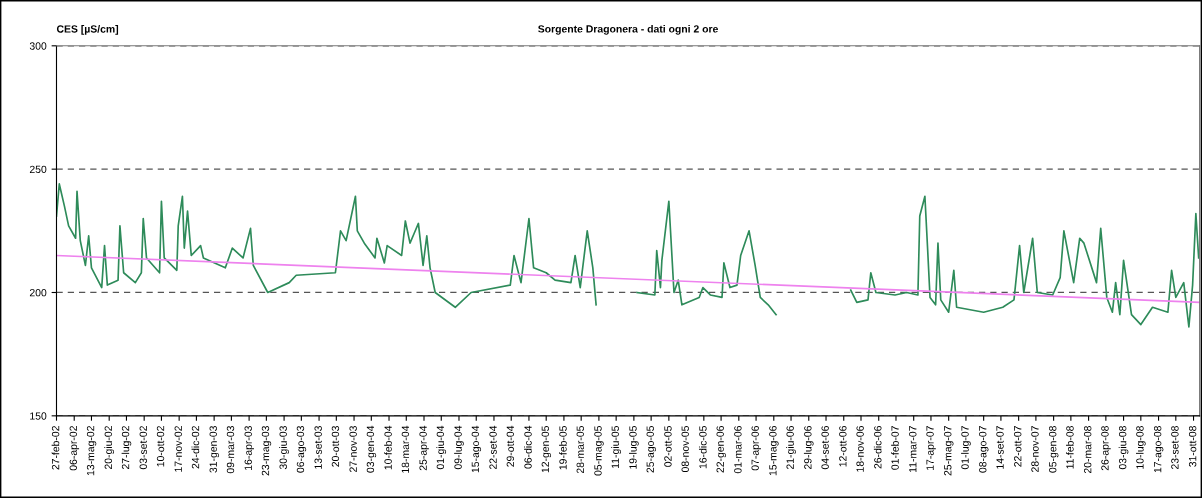 Image resolution: width=1202 pixels, height=498 pixels. What do you see at coordinates (1054, 449) in the screenshot?
I see `x-tick-label: 05-gen-08` at bounding box center [1054, 449].